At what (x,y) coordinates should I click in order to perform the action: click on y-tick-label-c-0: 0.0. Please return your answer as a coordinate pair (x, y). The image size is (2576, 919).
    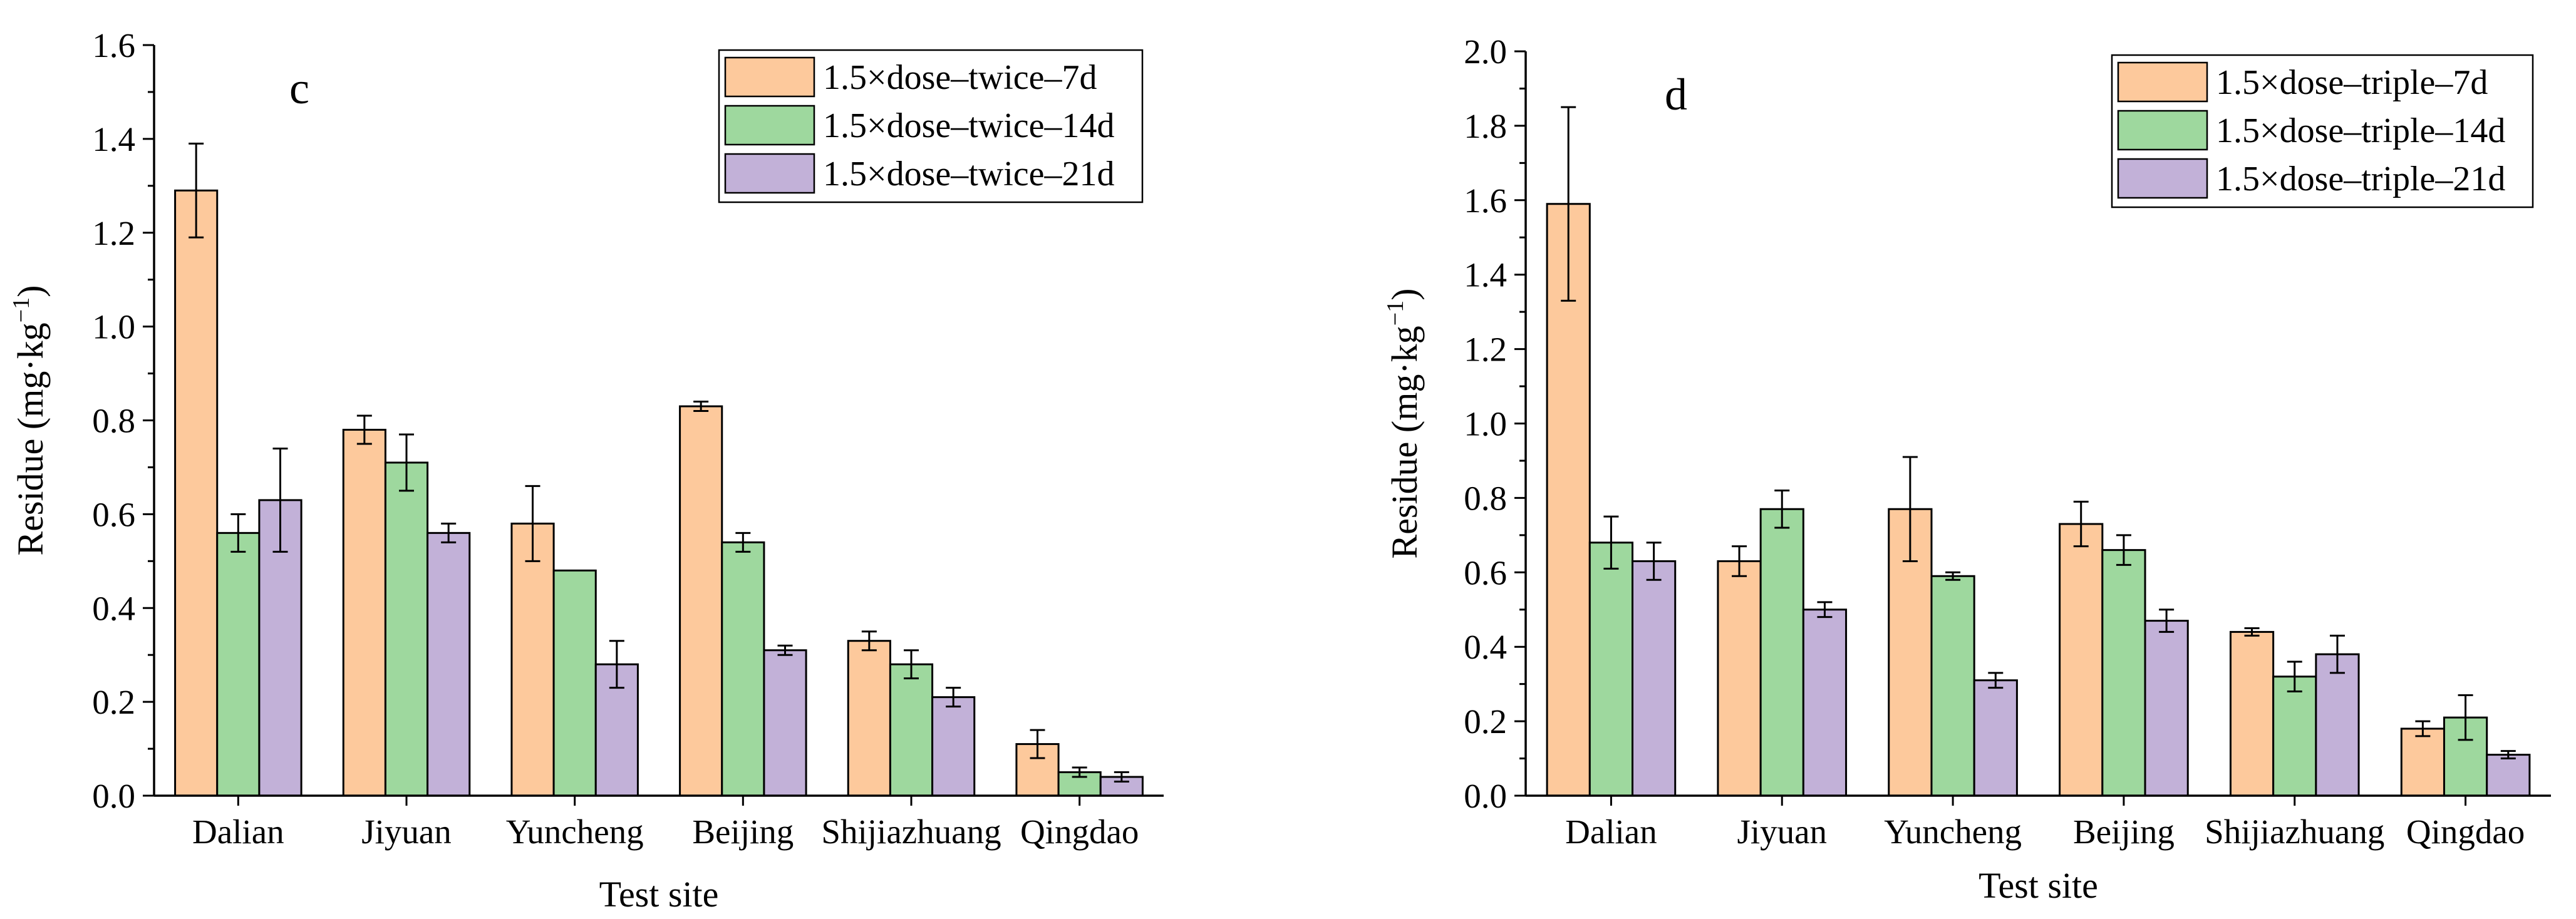
    Looking at the image, I should click on (113, 796).